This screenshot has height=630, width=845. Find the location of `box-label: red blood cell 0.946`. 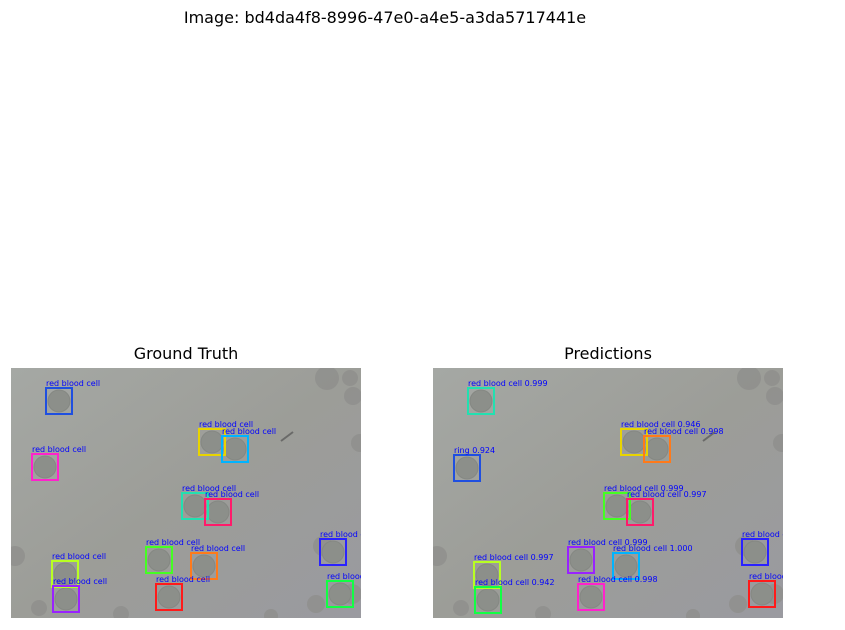

box-label: red blood cell 0.946 is located at coordinates (661, 424).